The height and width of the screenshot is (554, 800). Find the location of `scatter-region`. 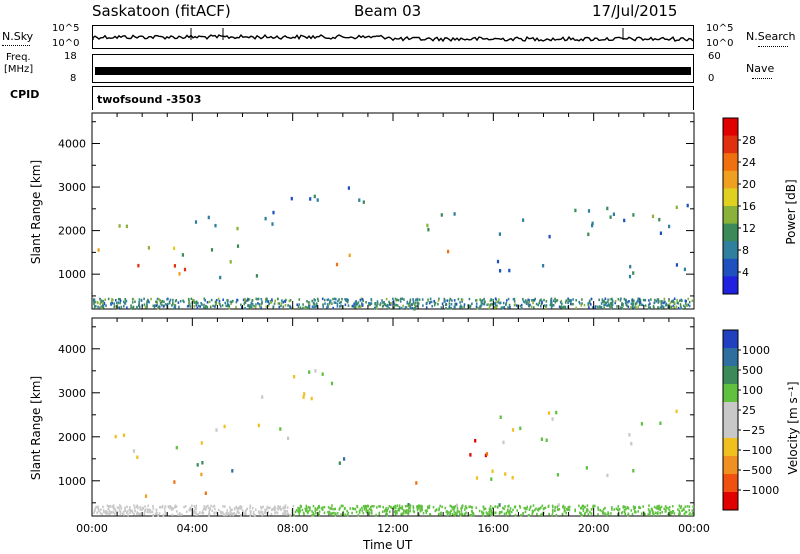

scatter-region is located at coordinates (588, 427).